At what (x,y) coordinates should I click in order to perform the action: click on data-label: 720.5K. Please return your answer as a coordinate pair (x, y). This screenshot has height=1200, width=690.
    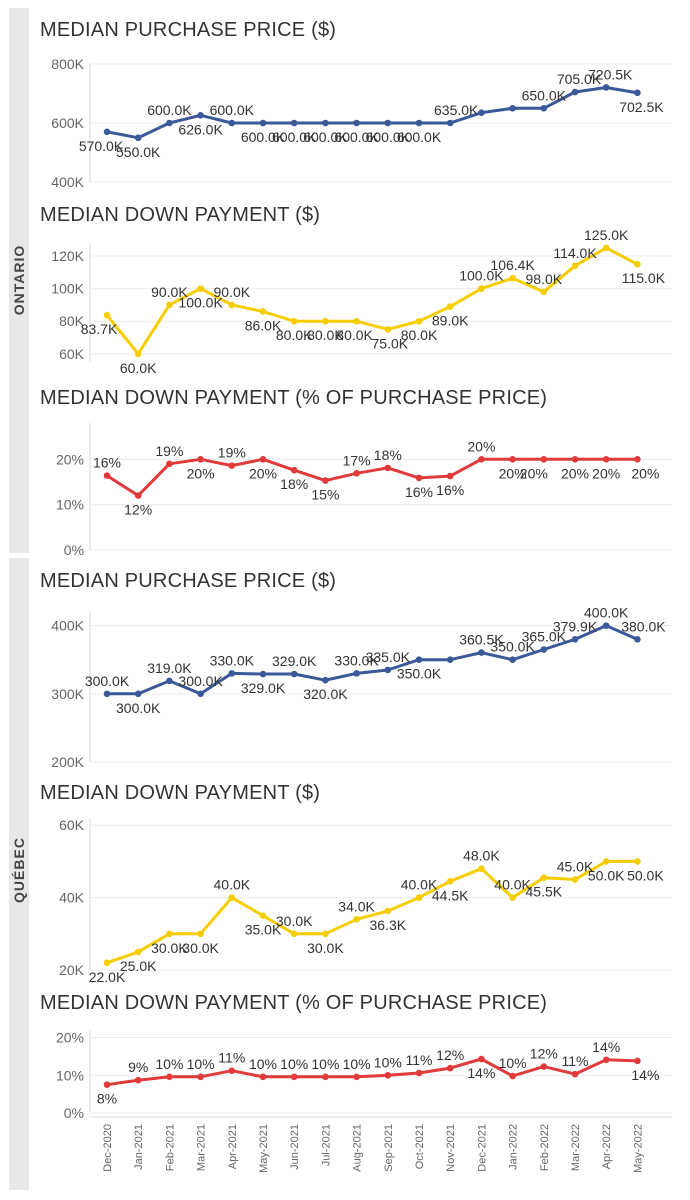
    Looking at the image, I should click on (610, 74).